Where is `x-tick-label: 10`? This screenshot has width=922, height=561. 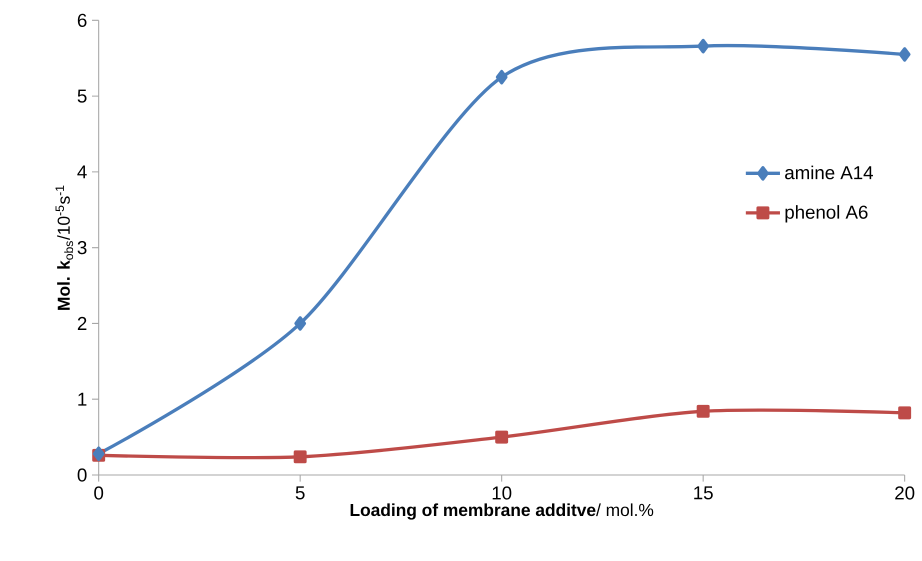 x-tick-label: 10 is located at coordinates (502, 493).